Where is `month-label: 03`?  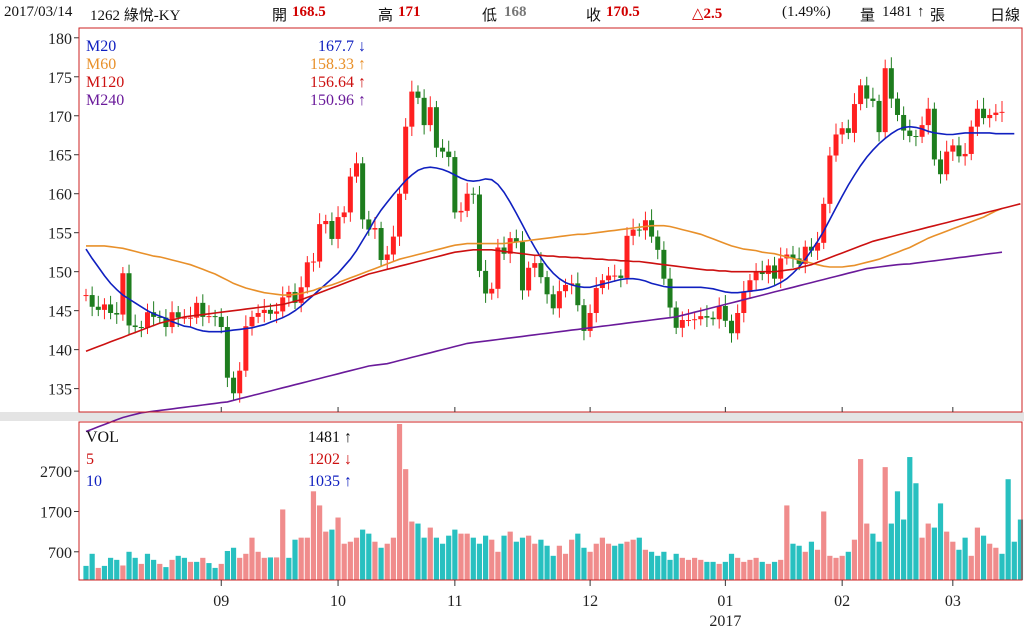 month-label: 03 is located at coordinates (953, 601).